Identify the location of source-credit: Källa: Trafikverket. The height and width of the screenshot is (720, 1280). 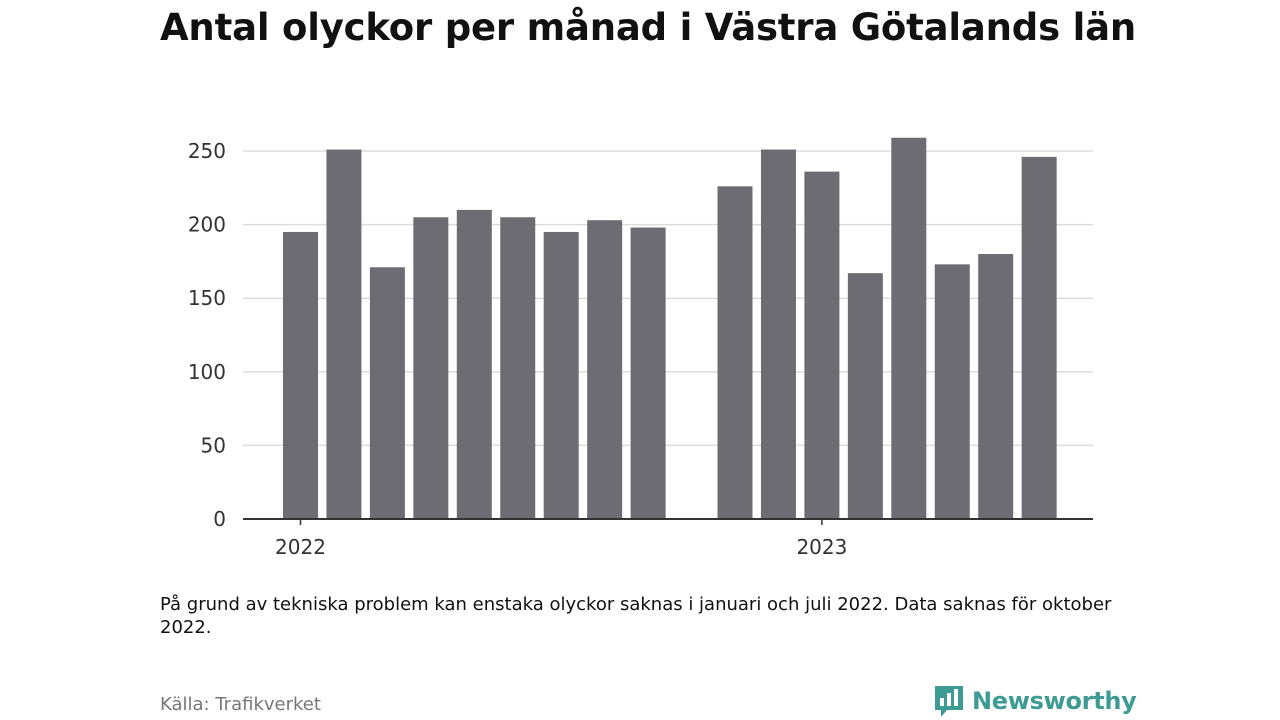
(240, 704).